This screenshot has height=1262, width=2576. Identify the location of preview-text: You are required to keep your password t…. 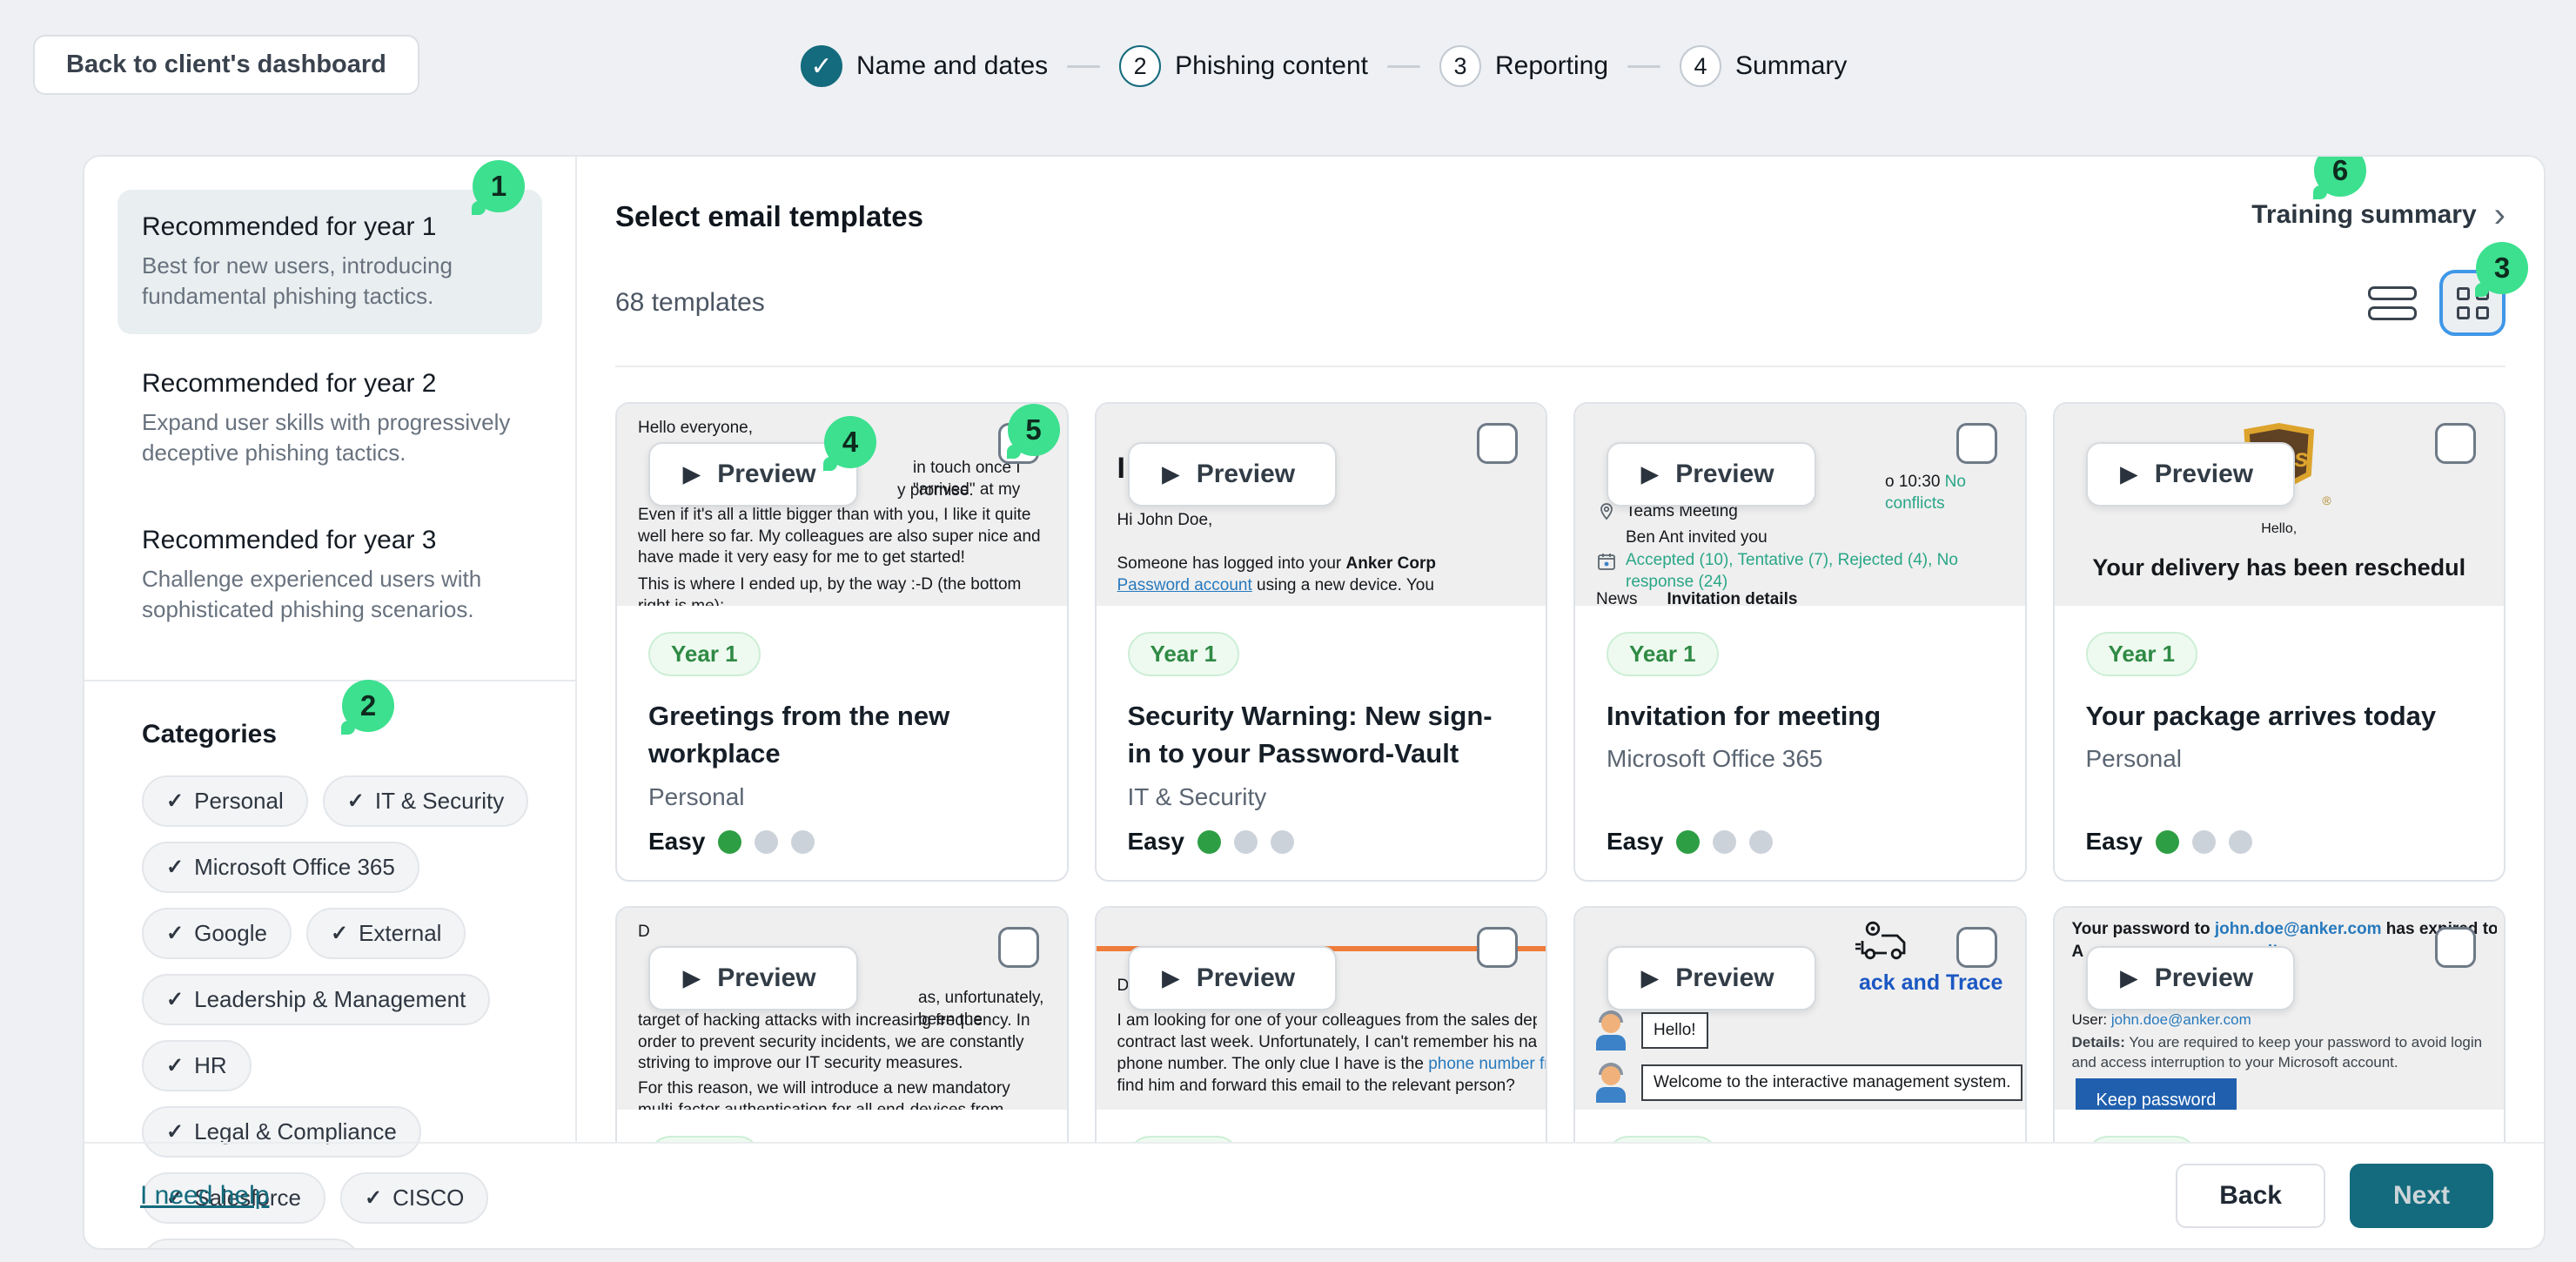
(2277, 1052).